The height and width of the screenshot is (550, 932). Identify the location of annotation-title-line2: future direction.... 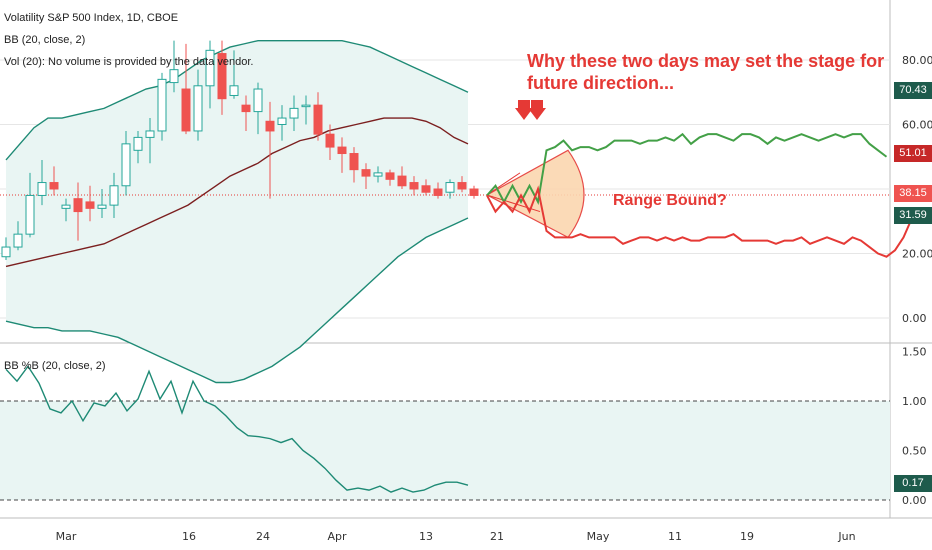
(601, 83).